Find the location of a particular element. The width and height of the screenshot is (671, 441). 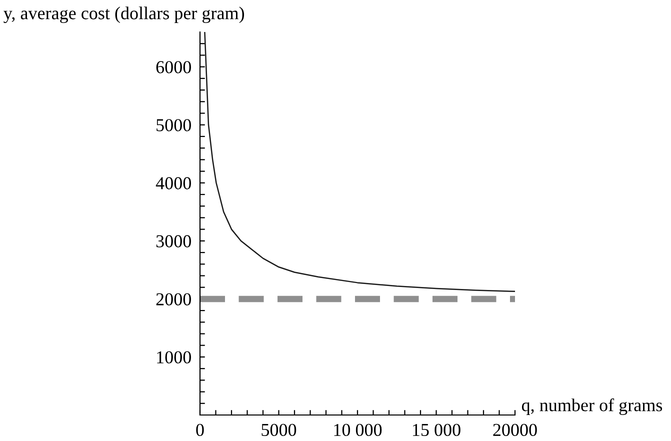

x-tick-label: 0 is located at coordinates (200, 430).